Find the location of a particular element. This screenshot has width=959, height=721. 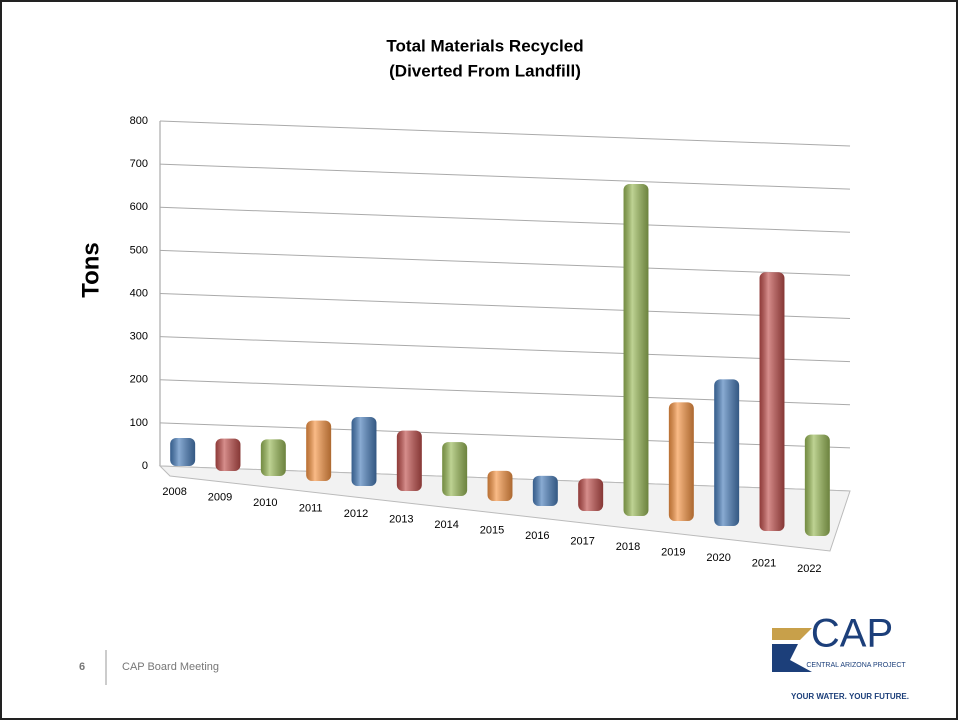

chart-subtitle: (Diverted From Landfill) is located at coordinates (485, 70).